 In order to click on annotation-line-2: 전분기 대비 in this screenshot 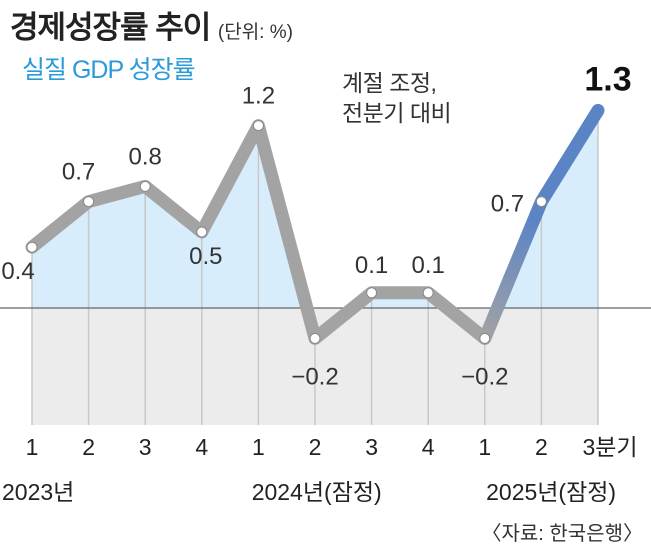, I will do `click(397, 113)`.